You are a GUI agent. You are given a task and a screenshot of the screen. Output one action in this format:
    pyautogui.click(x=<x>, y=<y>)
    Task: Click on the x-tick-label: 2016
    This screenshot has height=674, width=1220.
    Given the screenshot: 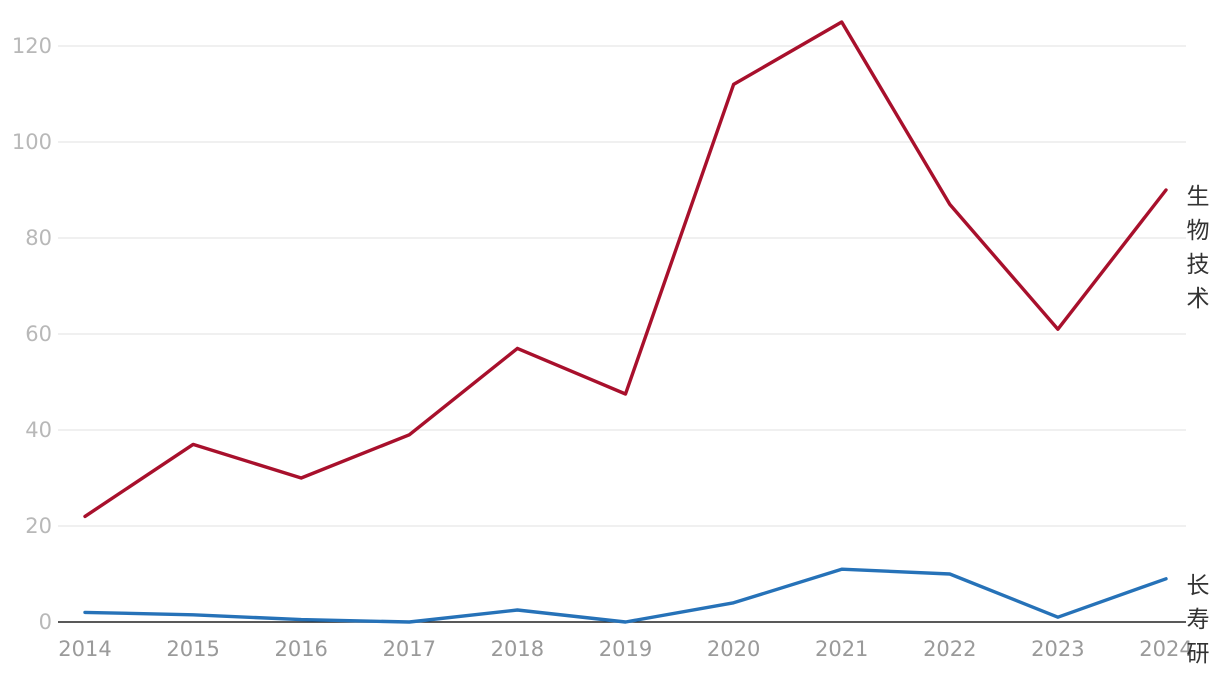 What is the action you would take?
    pyautogui.click(x=300, y=649)
    